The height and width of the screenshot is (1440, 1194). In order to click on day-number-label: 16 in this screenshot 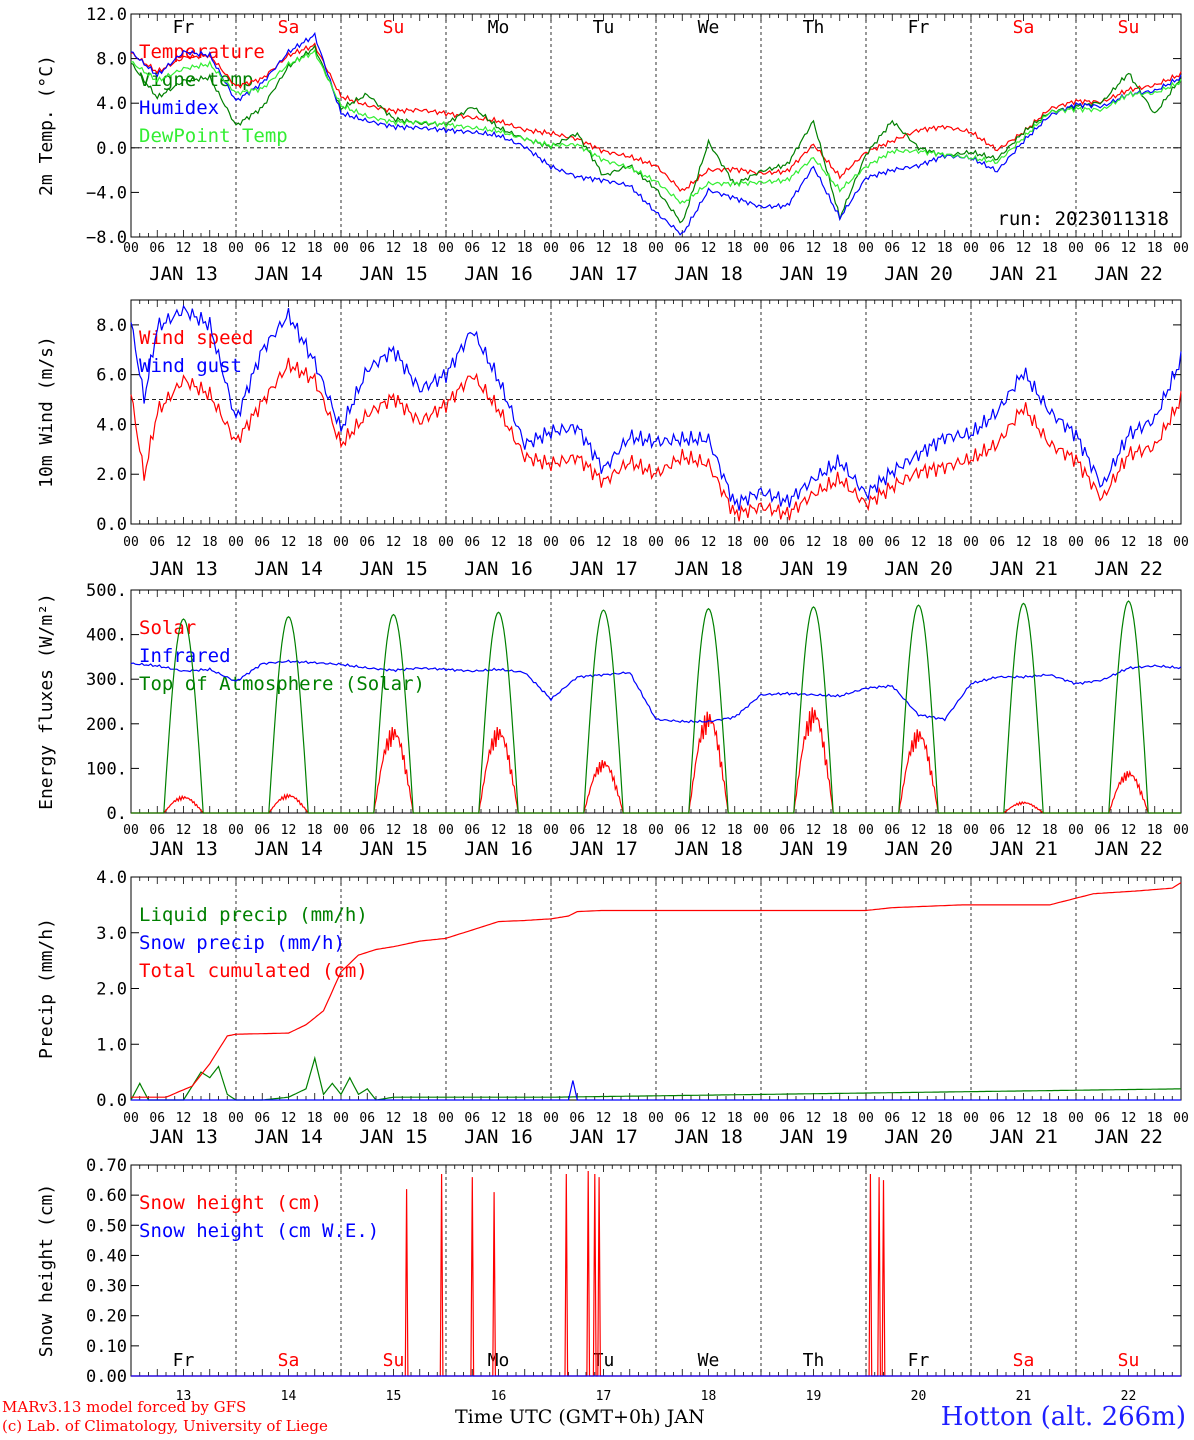, I will do `click(499, 1396)`.